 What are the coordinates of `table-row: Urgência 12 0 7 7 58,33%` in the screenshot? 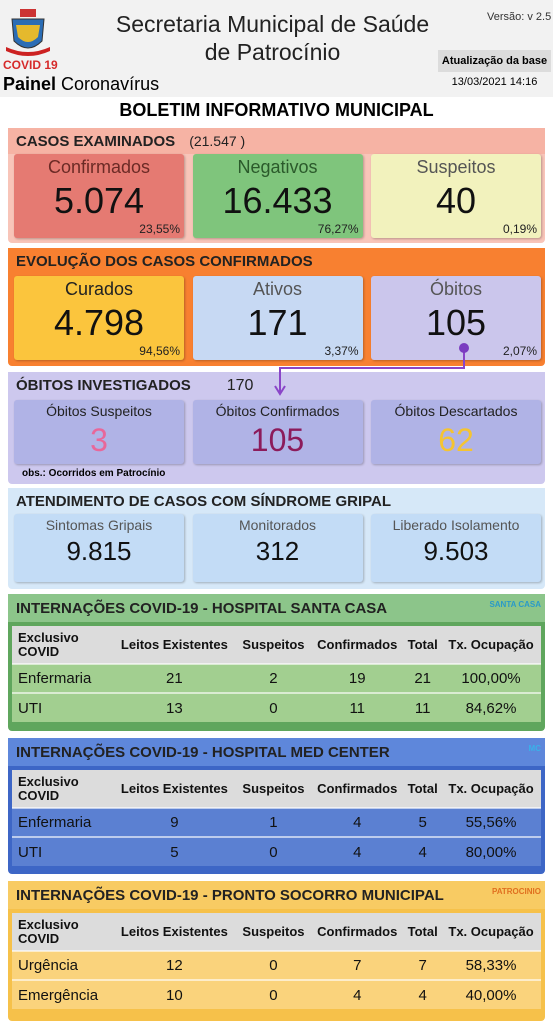 It's located at (276, 965).